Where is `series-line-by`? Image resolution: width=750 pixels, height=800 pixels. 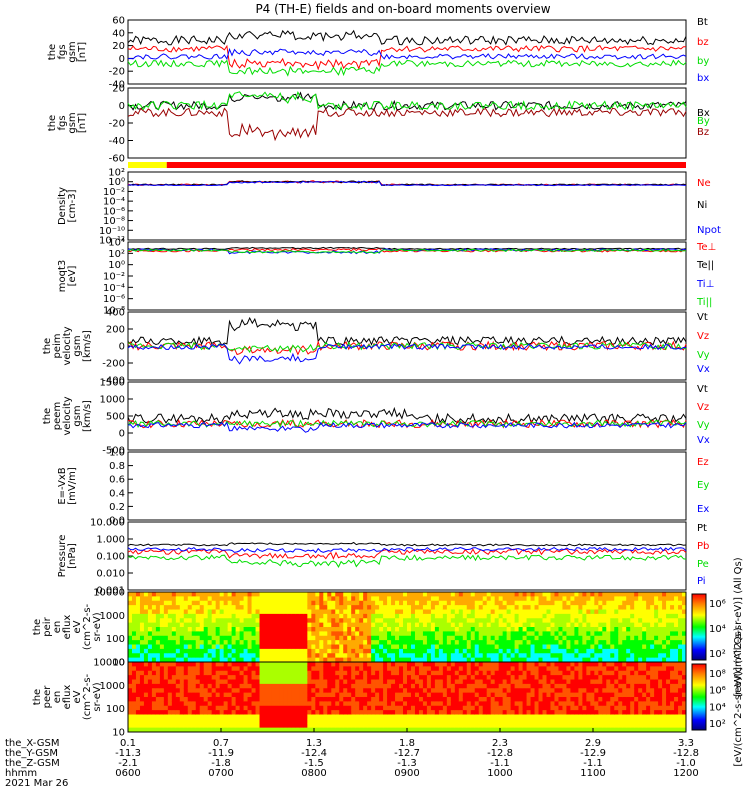
series-line-by is located at coordinates (407, 68).